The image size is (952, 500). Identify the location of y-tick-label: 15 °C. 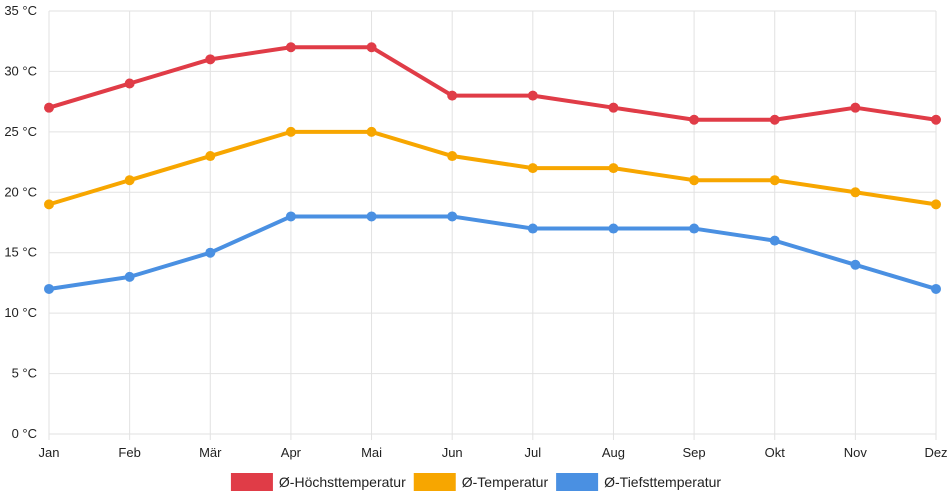
(20, 252).